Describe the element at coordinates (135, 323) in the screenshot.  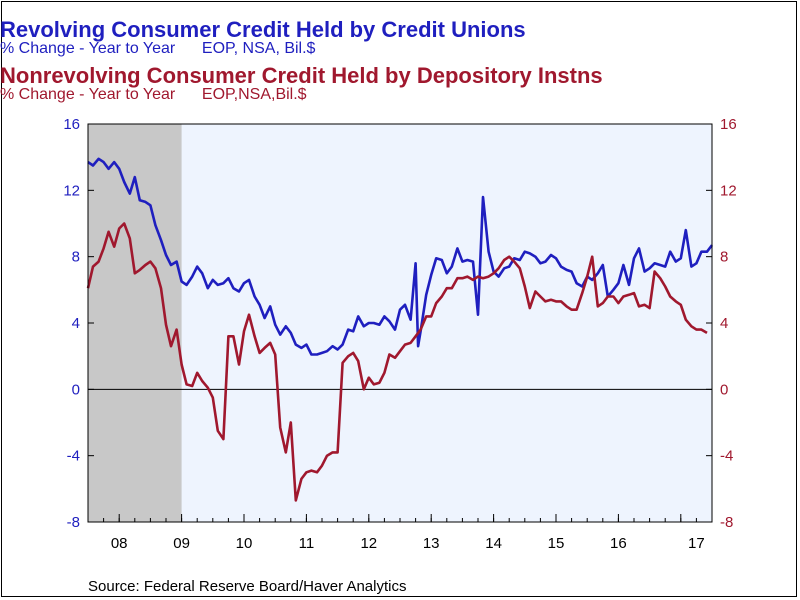
I see `recession-shading` at that location.